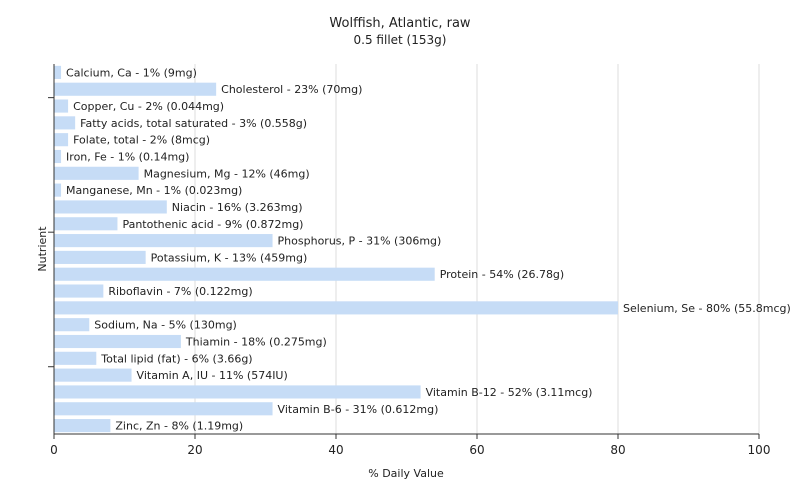  Describe the element at coordinates (400, 40) in the screenshot. I see `chart-subtitle: 0.5 fillet (153g)` at that location.